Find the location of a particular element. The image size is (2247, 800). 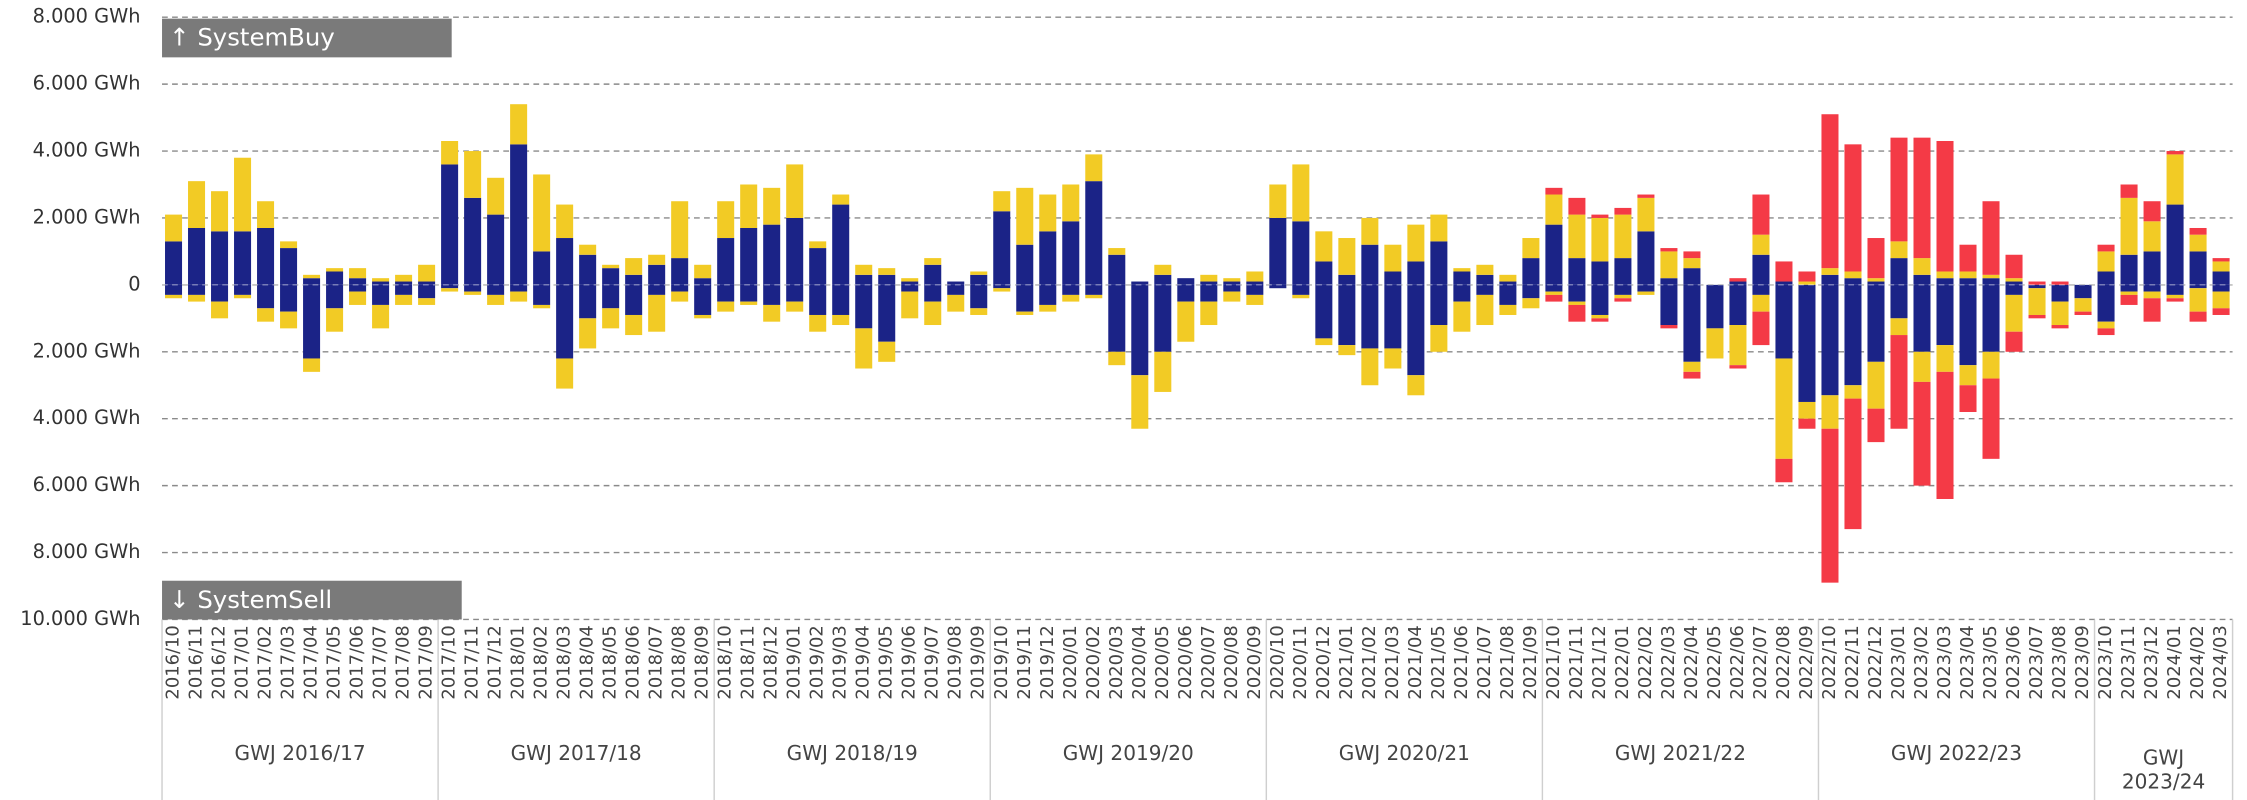

x-tick-label: 2018/02 is located at coordinates (541, 662).